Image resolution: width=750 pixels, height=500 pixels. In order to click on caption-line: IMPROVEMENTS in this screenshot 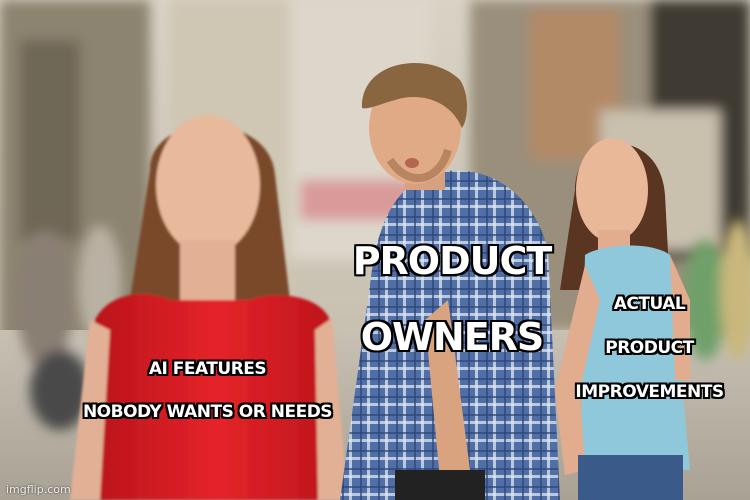, I will do `click(649, 392)`.